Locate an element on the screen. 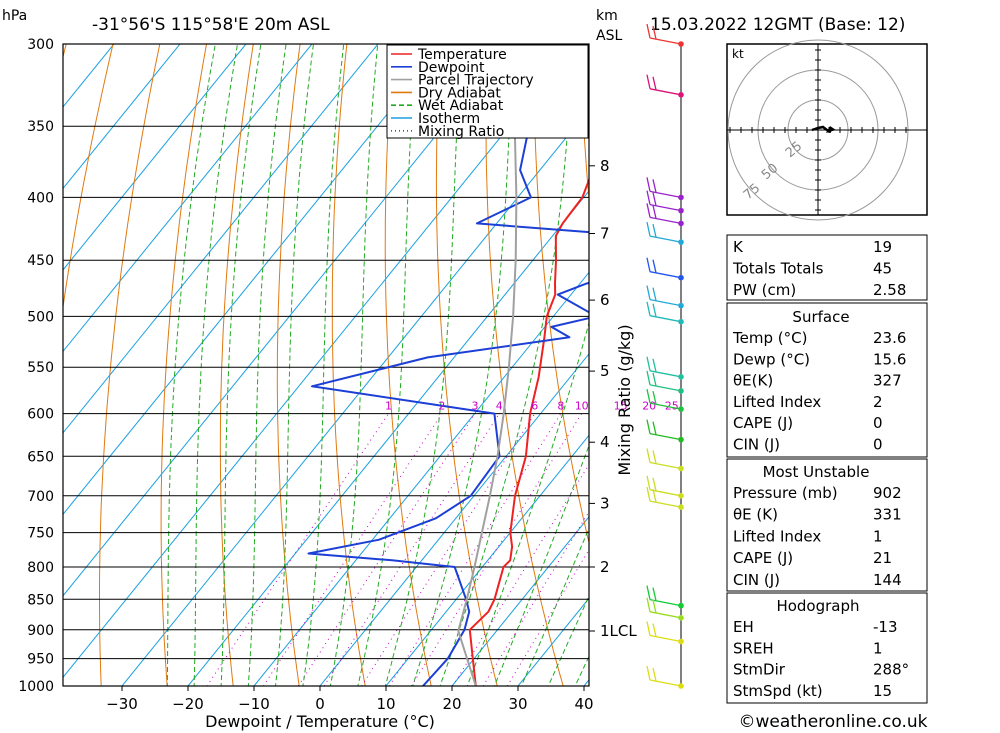  surface-value: 327 is located at coordinates (887, 381).